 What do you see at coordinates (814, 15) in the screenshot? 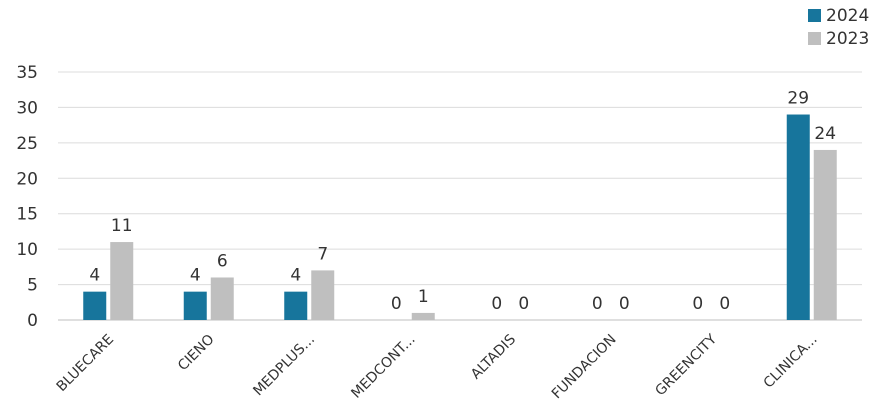
I see `legend-swatch-2024` at bounding box center [814, 15].